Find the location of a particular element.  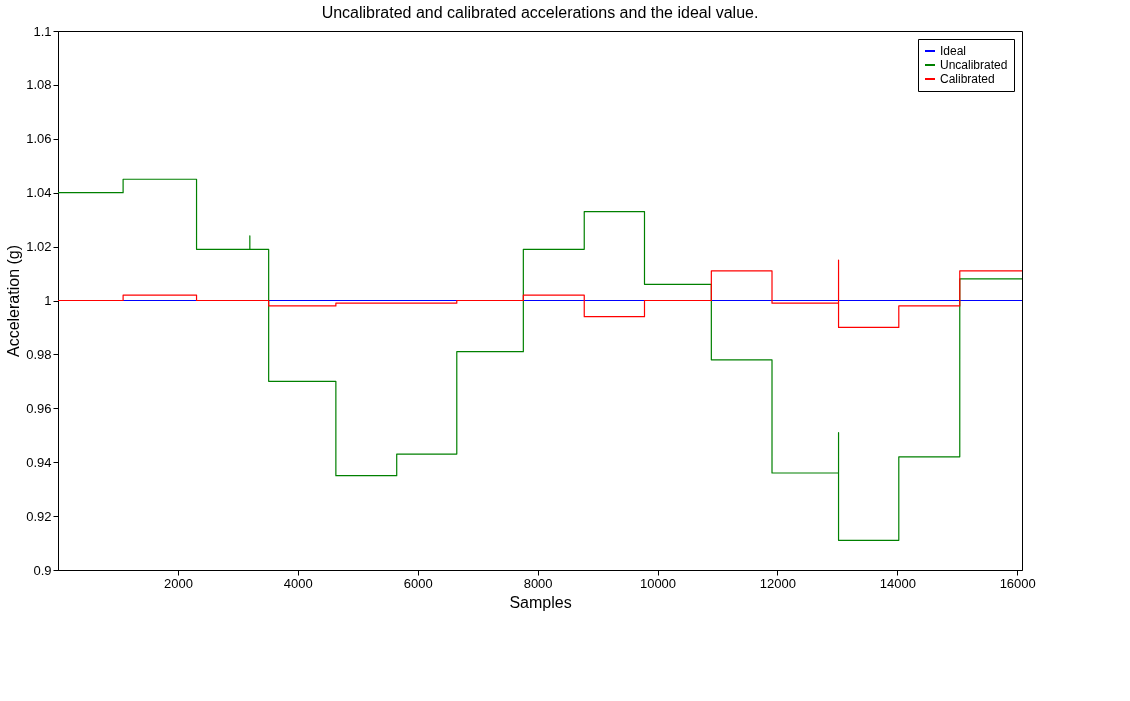

x-tick-label: 16000 is located at coordinates (1017, 583).